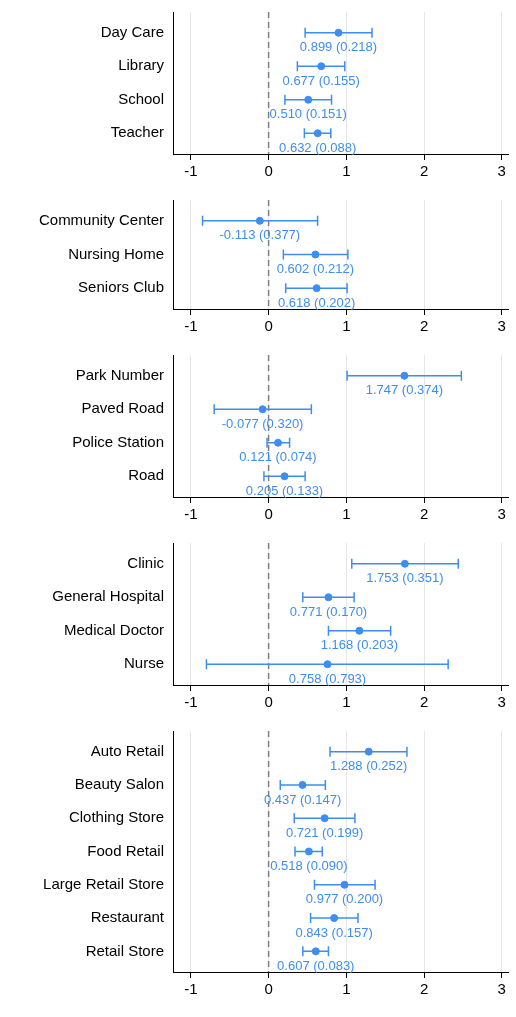 This screenshot has height=1017, width=516. I want to click on data-label: 0.771 (0.170), so click(328, 611).